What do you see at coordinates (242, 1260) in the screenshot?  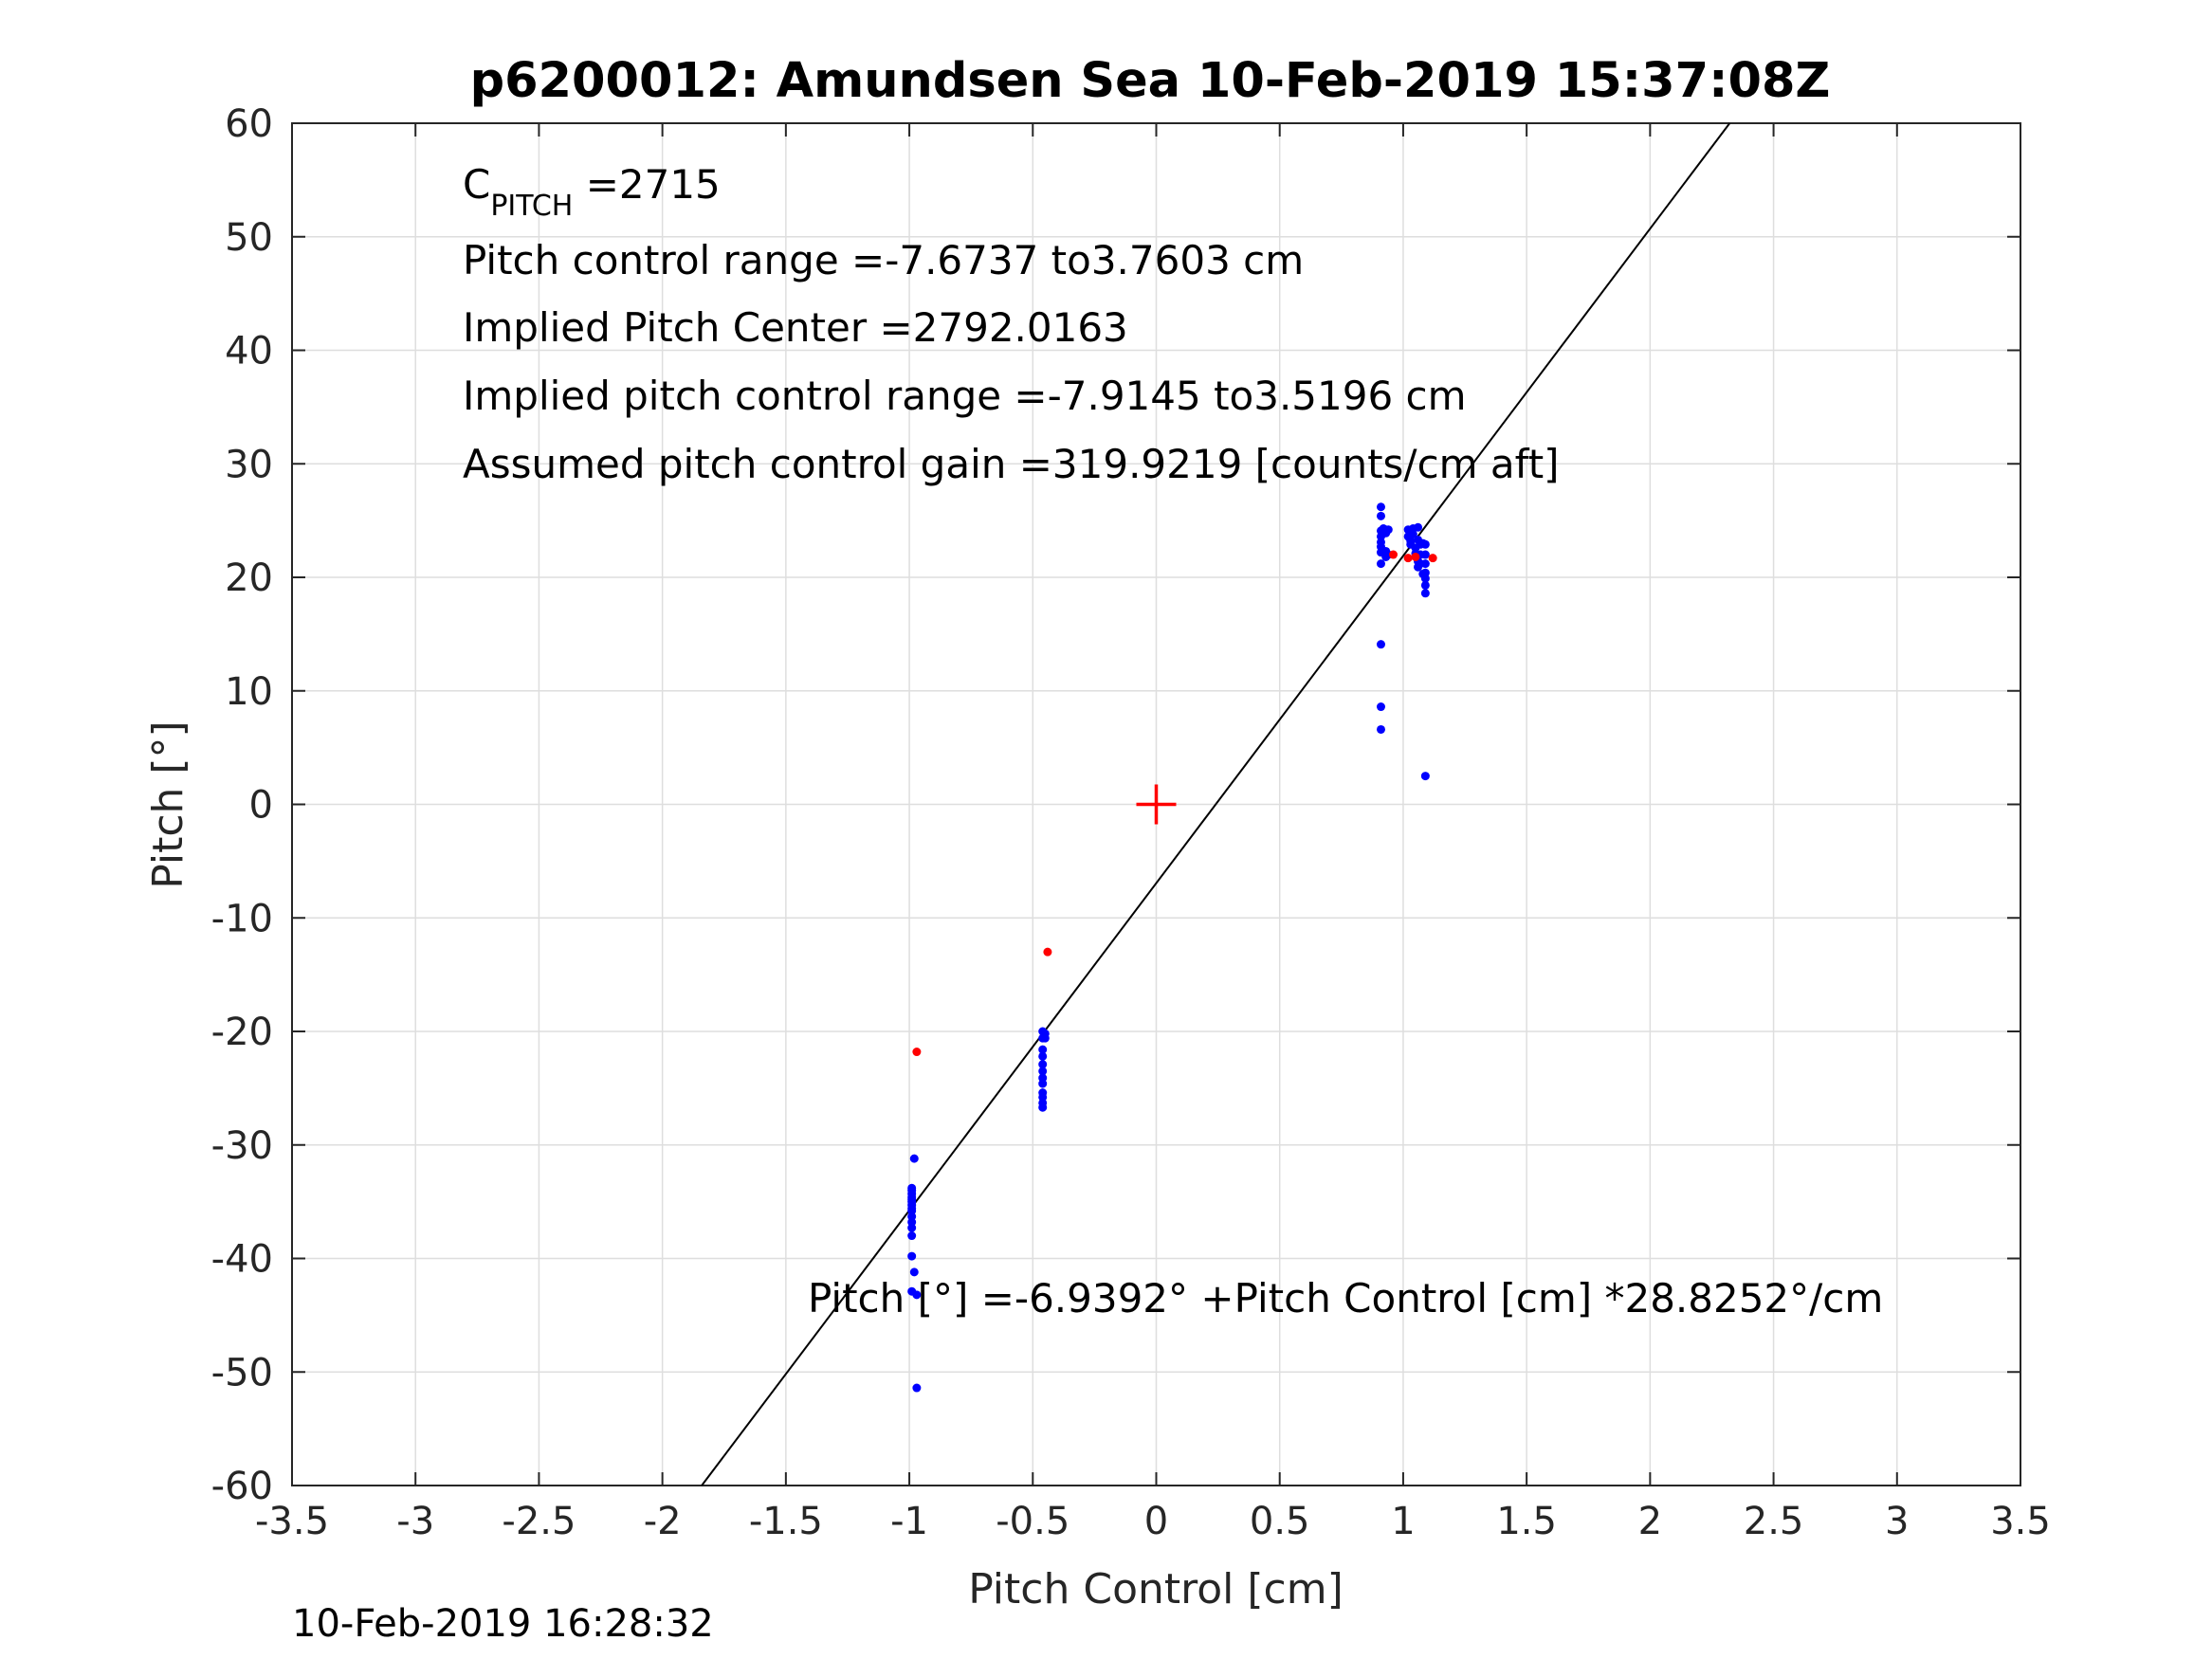 I see `y-tick-label: -40` at bounding box center [242, 1260].